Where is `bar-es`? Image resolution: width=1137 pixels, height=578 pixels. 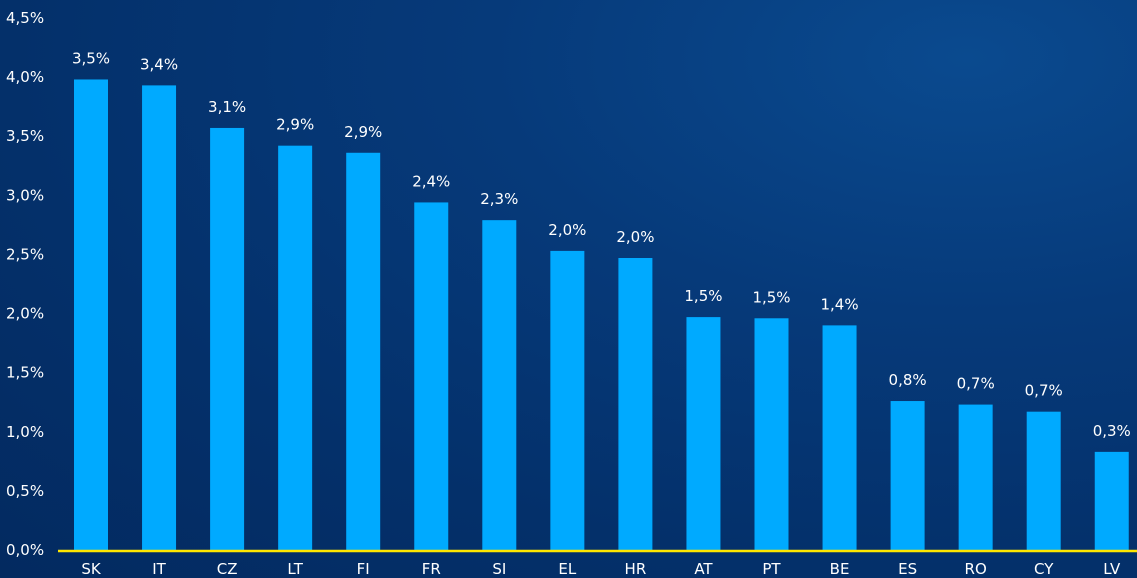 bar-es is located at coordinates (907, 475).